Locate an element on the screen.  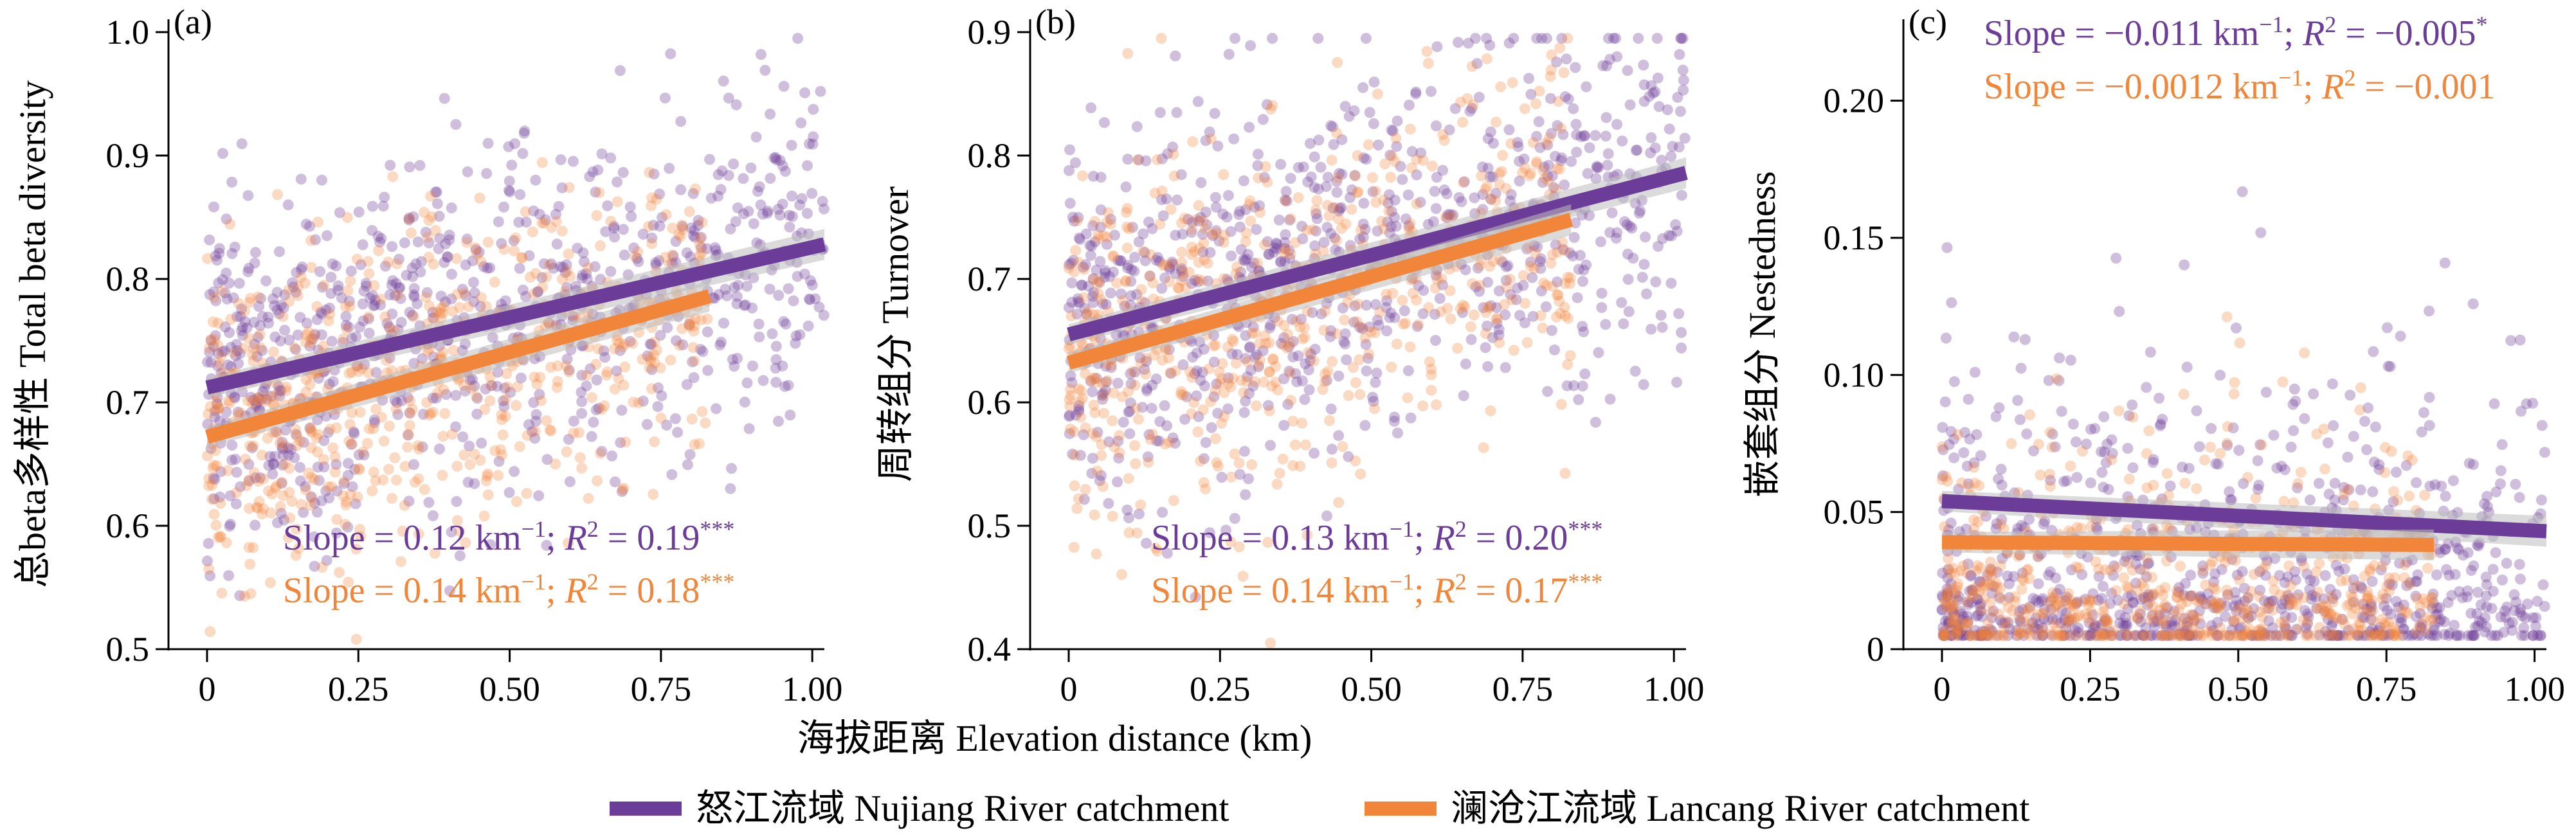
y-tick-label: 0.15 is located at coordinates (1854, 238).